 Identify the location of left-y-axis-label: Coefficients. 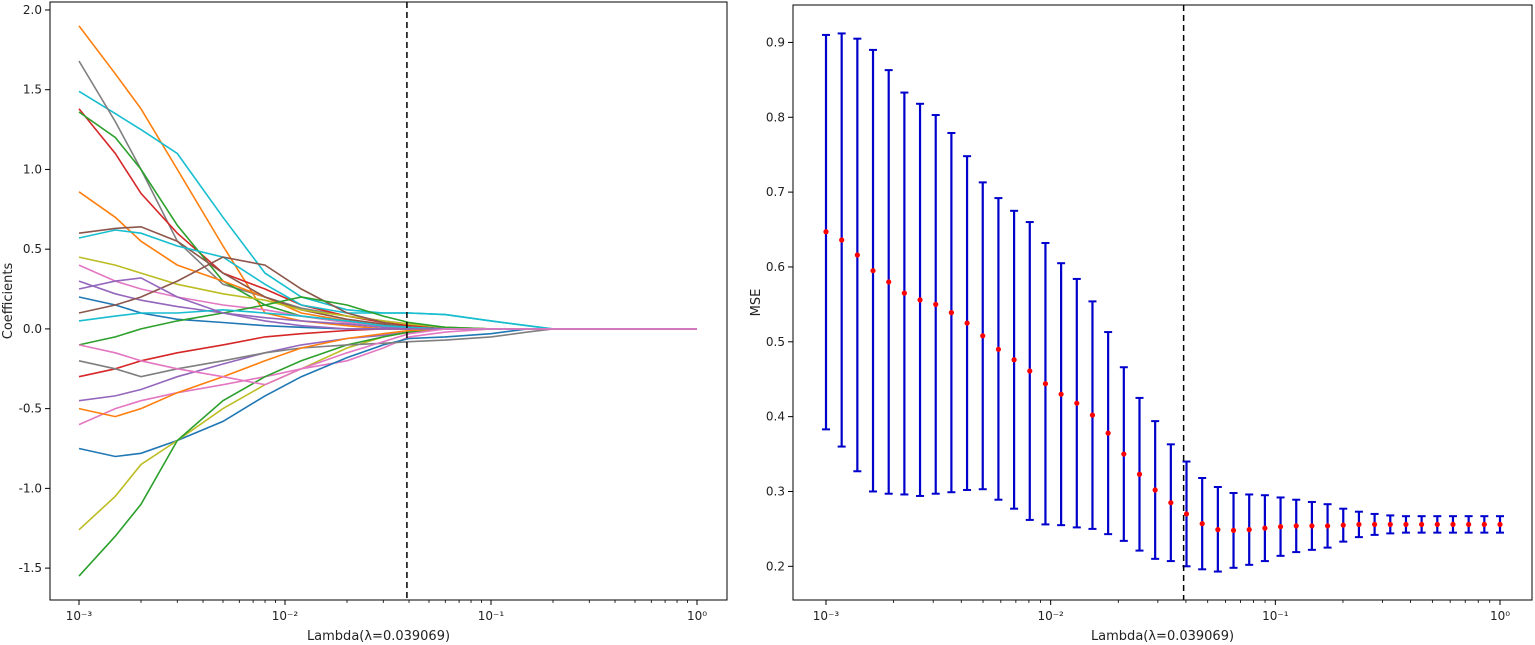
(8, 301).